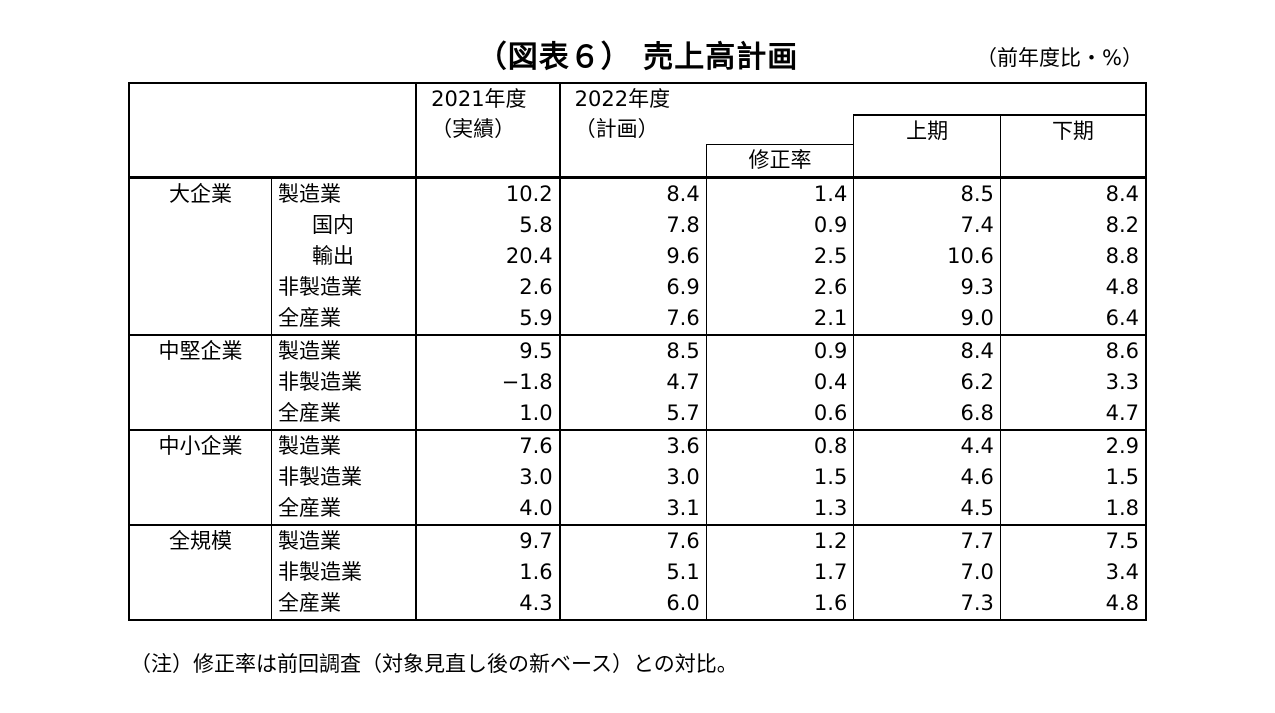 The height and width of the screenshot is (713, 1275). Describe the element at coordinates (780, 509) in the screenshot. I see `value-revision: 1.3` at that location.